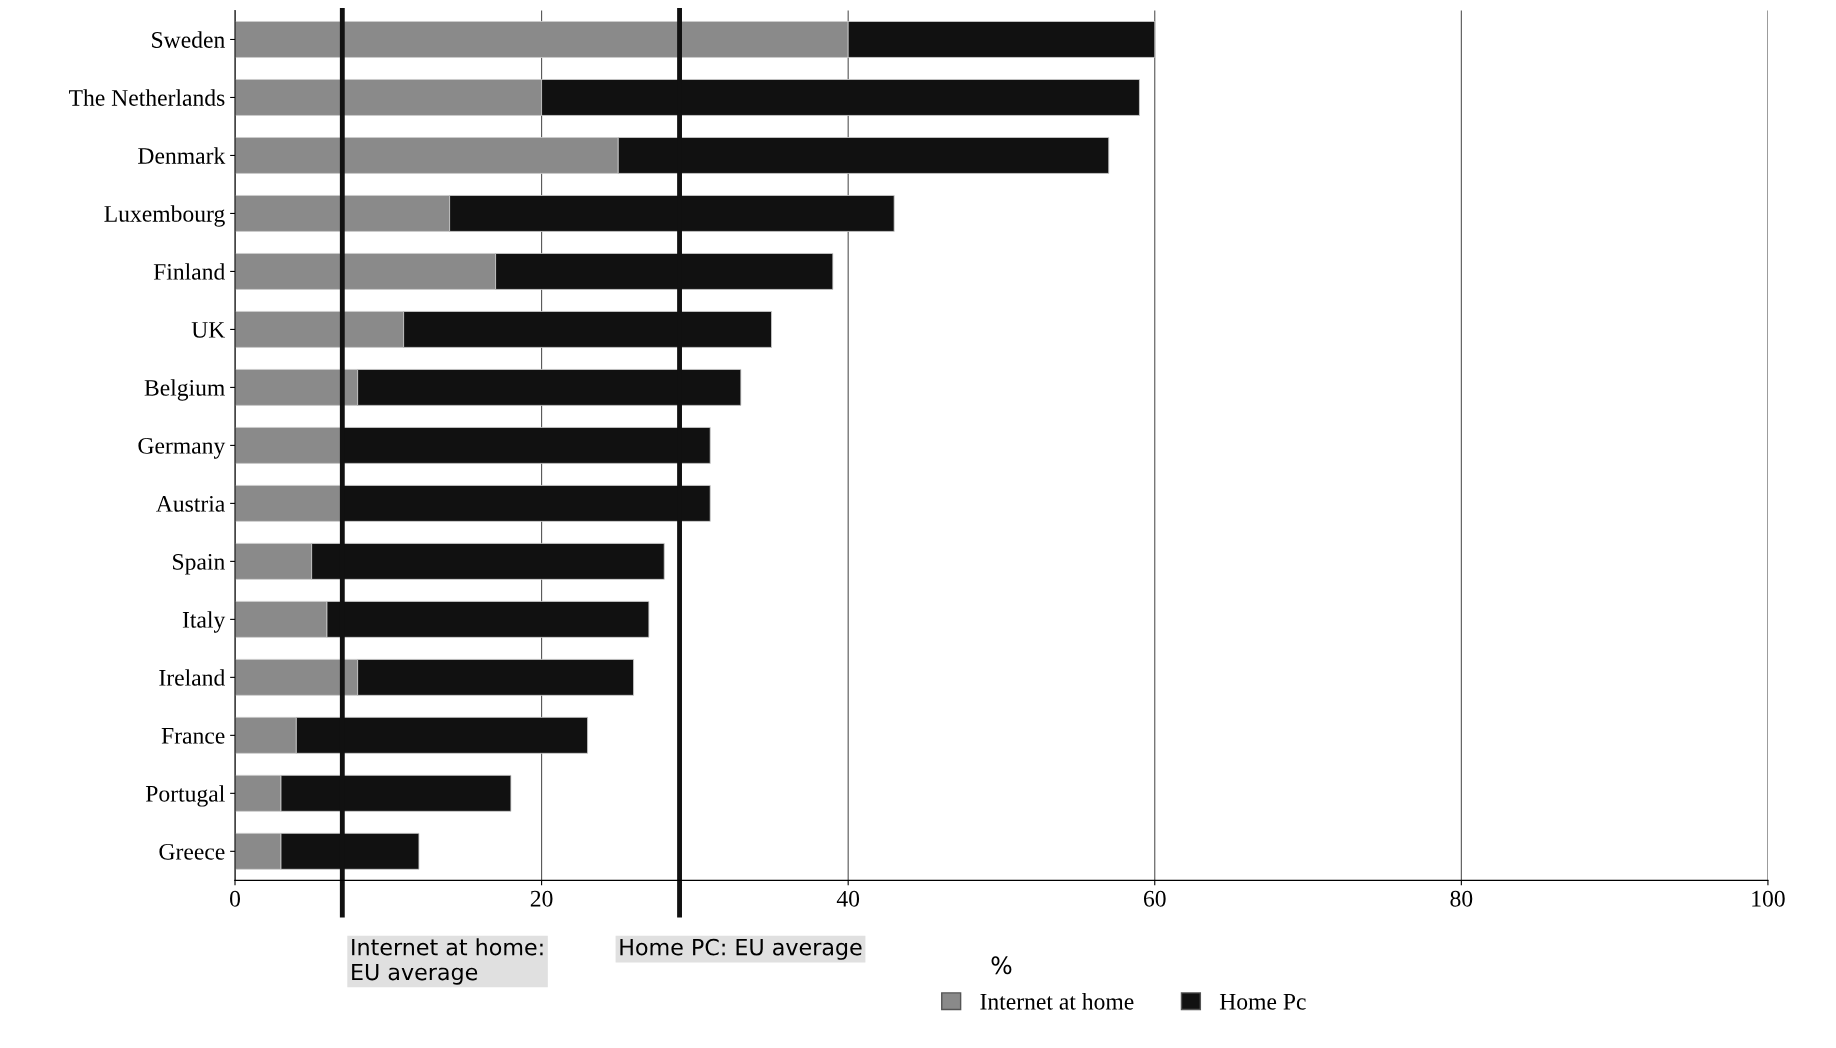  What do you see at coordinates (182, 448) in the screenshot?
I see `y-tick-label: Germany` at bounding box center [182, 448].